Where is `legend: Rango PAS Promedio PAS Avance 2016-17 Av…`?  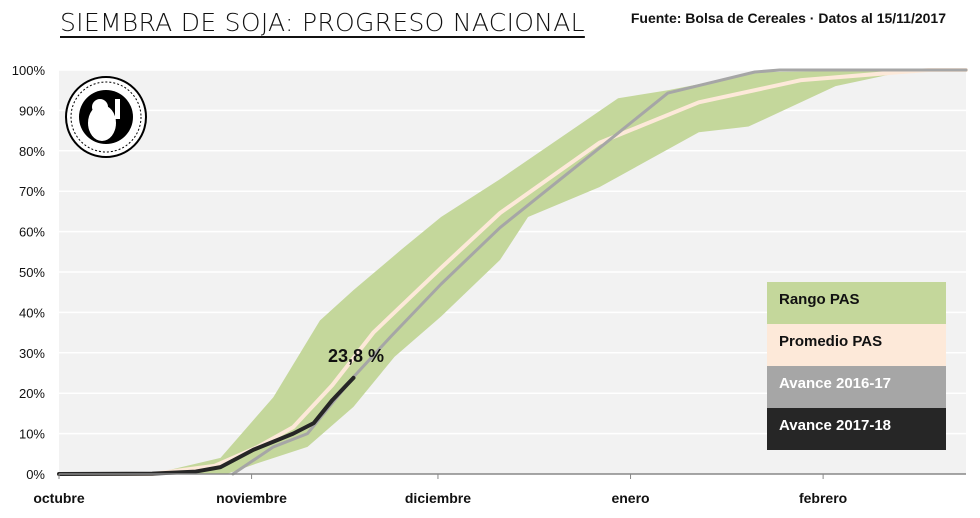
legend: Rango PAS Promedio PAS Avance 2016-17 Av… is located at coordinates (856, 366).